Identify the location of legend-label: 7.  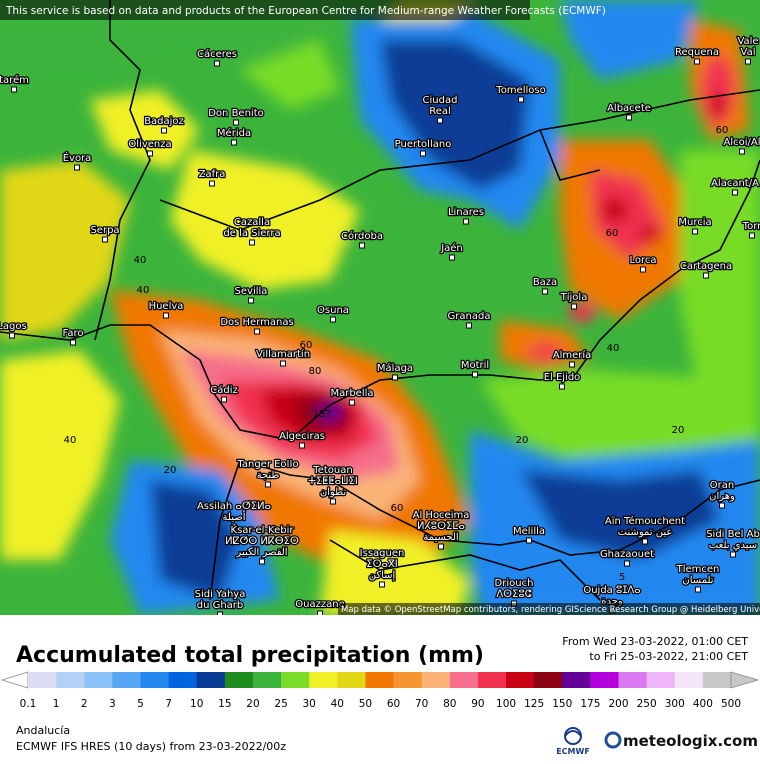
(168, 704).